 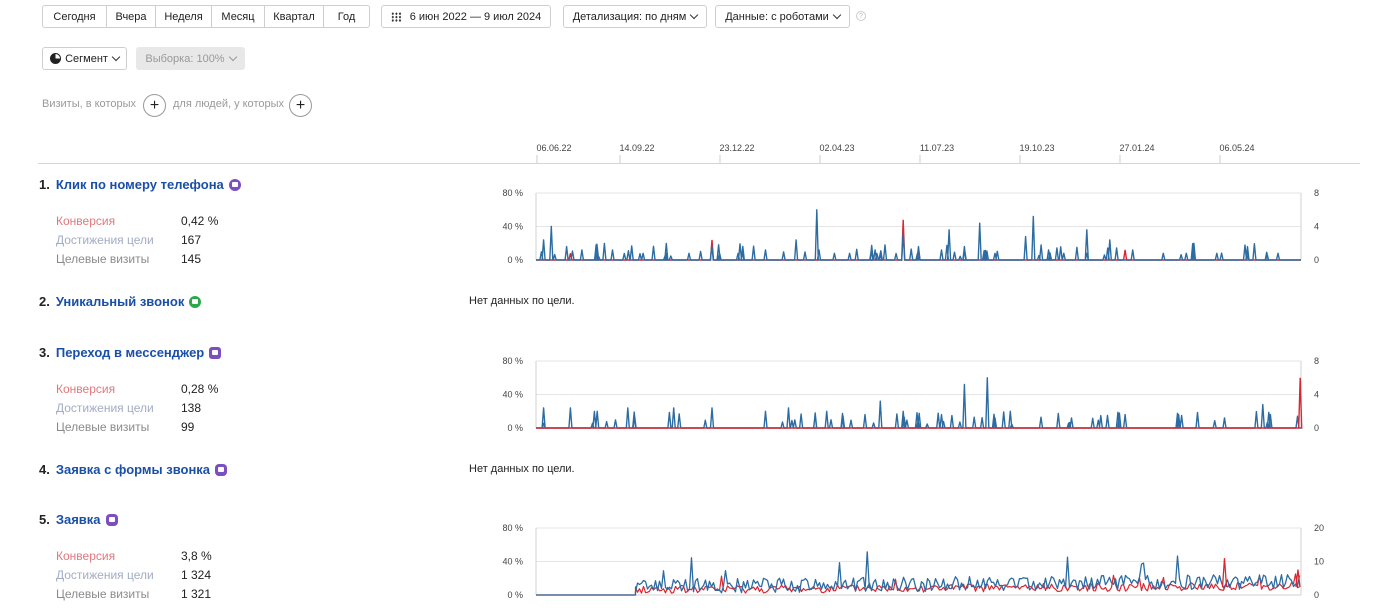 What do you see at coordinates (1136, 148) in the screenshot?
I see `timeline-tick-label: 27.01.24` at bounding box center [1136, 148].